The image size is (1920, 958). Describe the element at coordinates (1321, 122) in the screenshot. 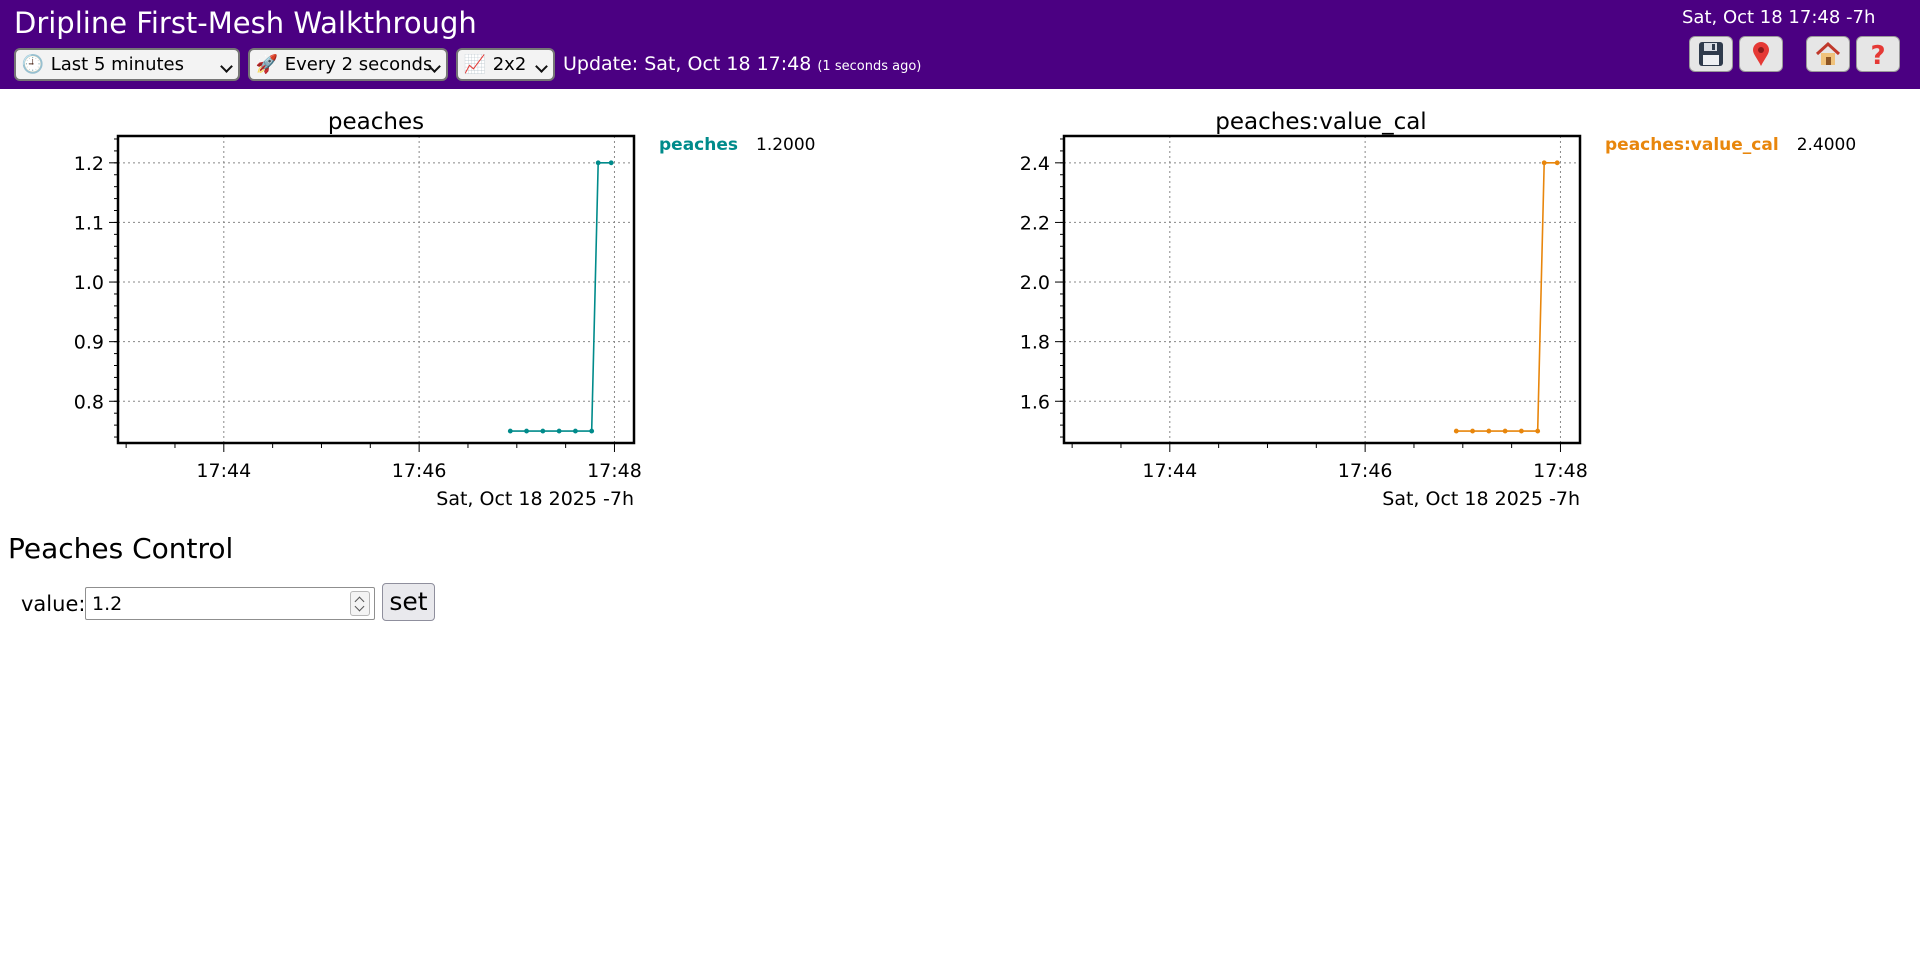

I see `chart-title: peaches:value_cal` at that location.